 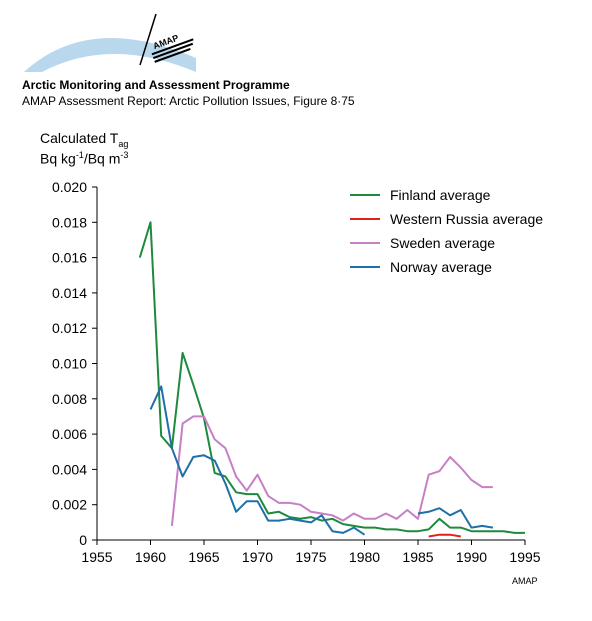 I want to click on x-tick-label: 1960, so click(x=150, y=557).